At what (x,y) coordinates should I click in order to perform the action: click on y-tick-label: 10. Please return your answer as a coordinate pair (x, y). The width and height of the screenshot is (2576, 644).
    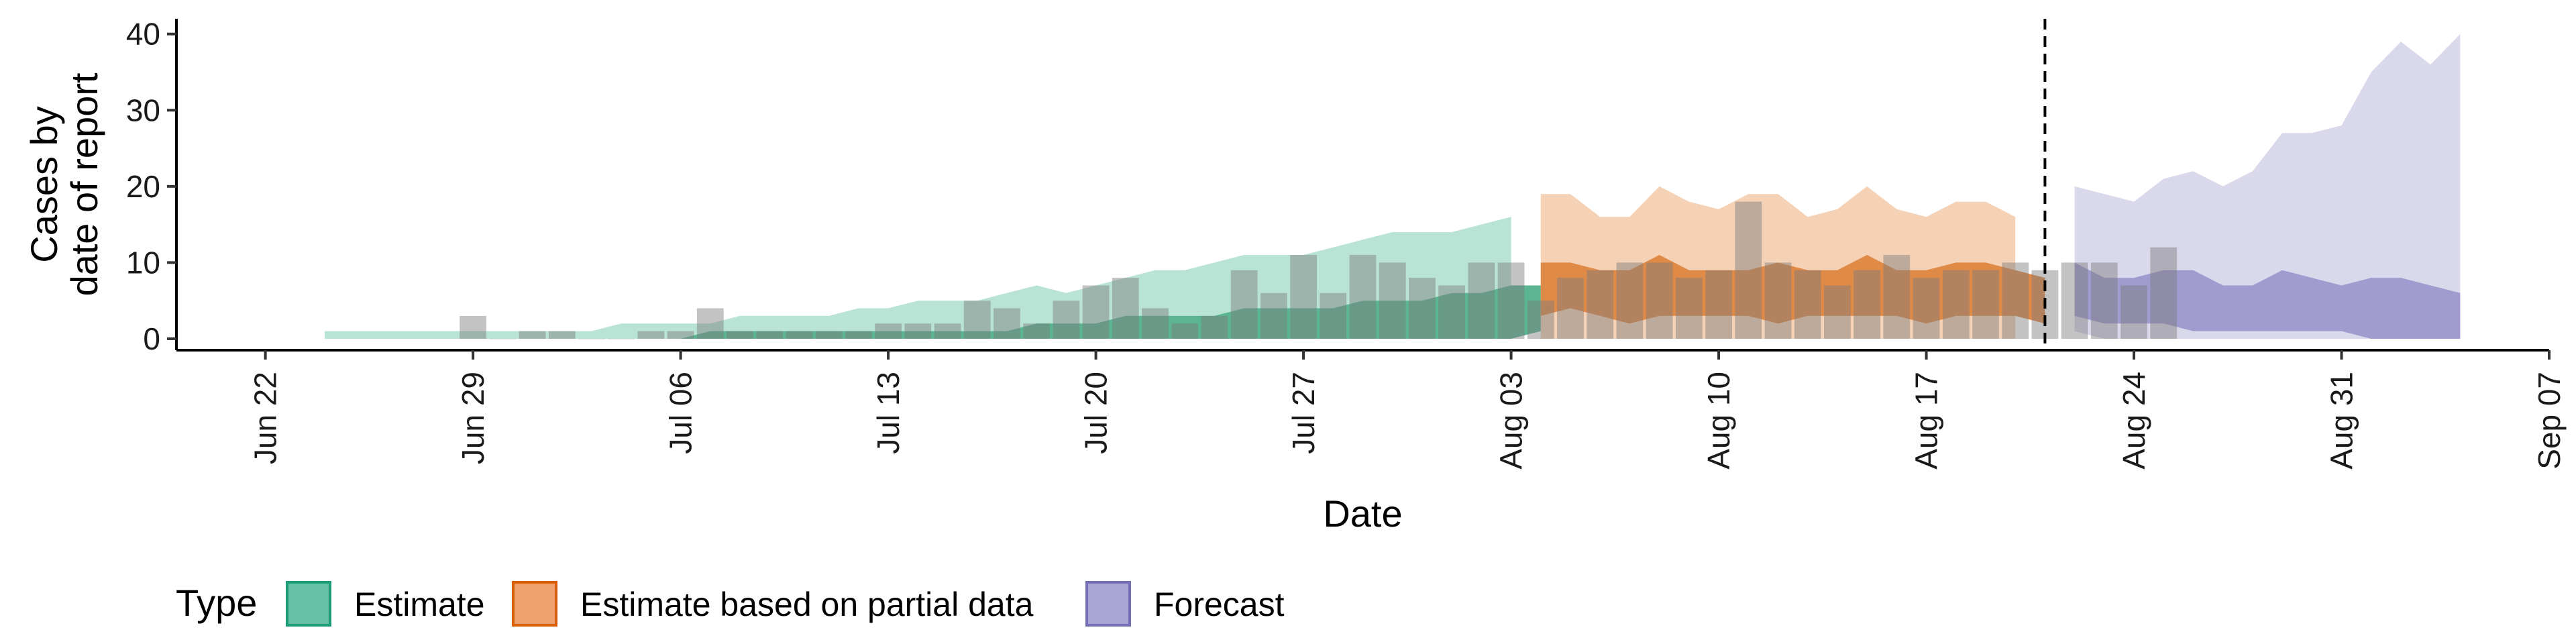
    Looking at the image, I should click on (143, 262).